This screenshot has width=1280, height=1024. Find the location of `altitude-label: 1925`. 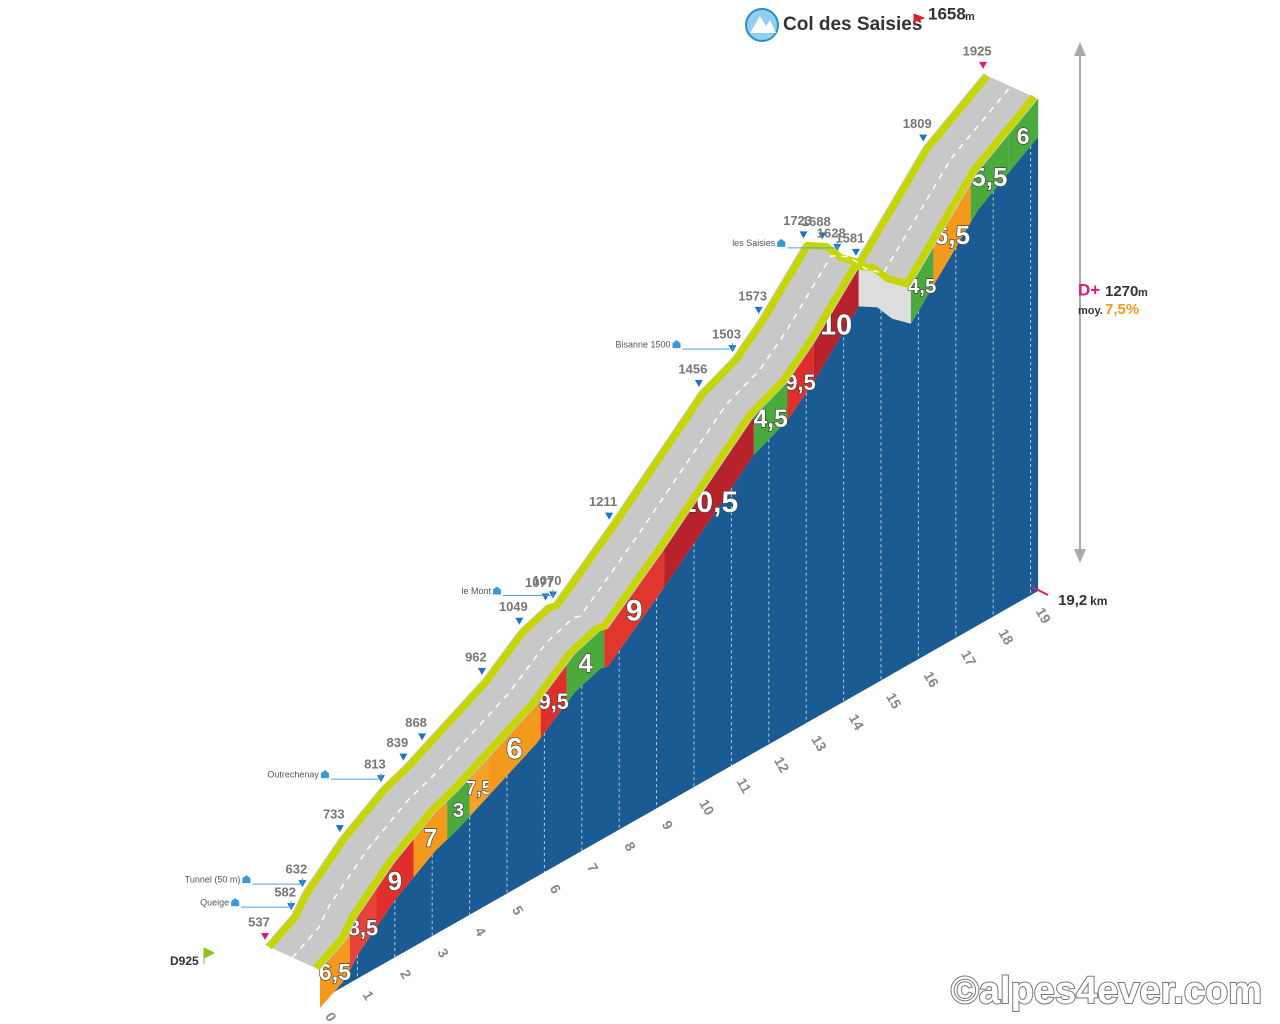

altitude-label: 1925 is located at coordinates (977, 50).